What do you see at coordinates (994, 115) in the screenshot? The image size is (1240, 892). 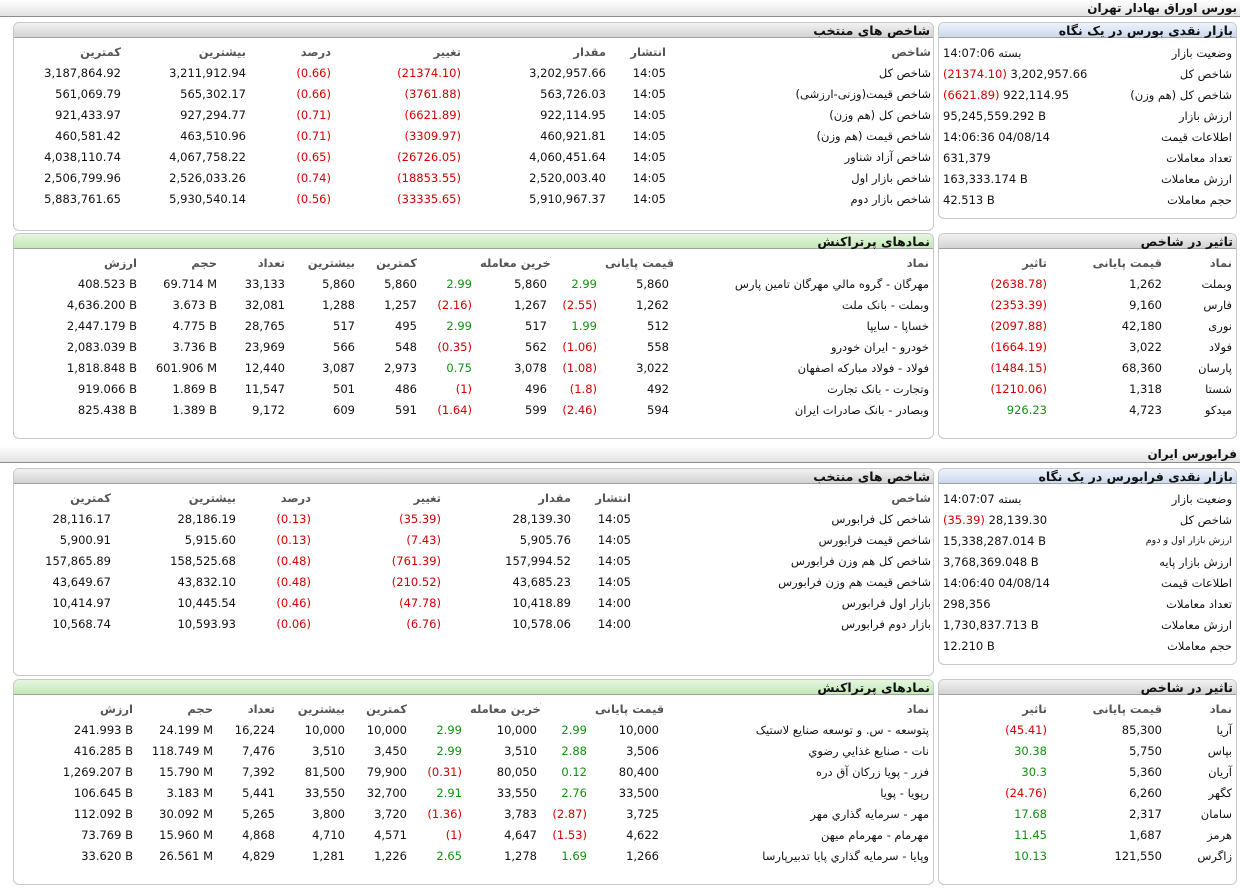 I see `glance-value-text: 95,245,559.292 B` at bounding box center [994, 115].